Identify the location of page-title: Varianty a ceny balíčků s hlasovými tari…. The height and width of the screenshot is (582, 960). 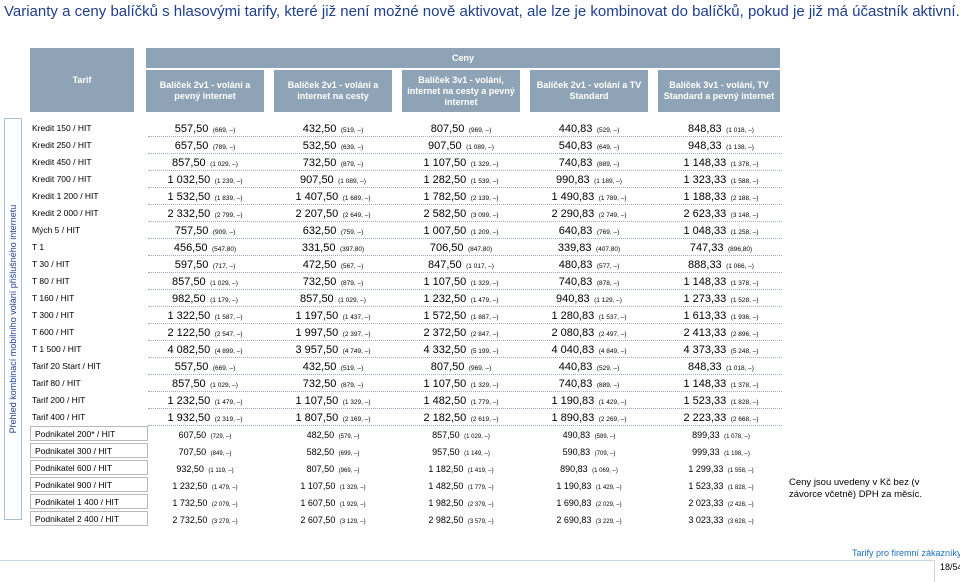
(482, 11).